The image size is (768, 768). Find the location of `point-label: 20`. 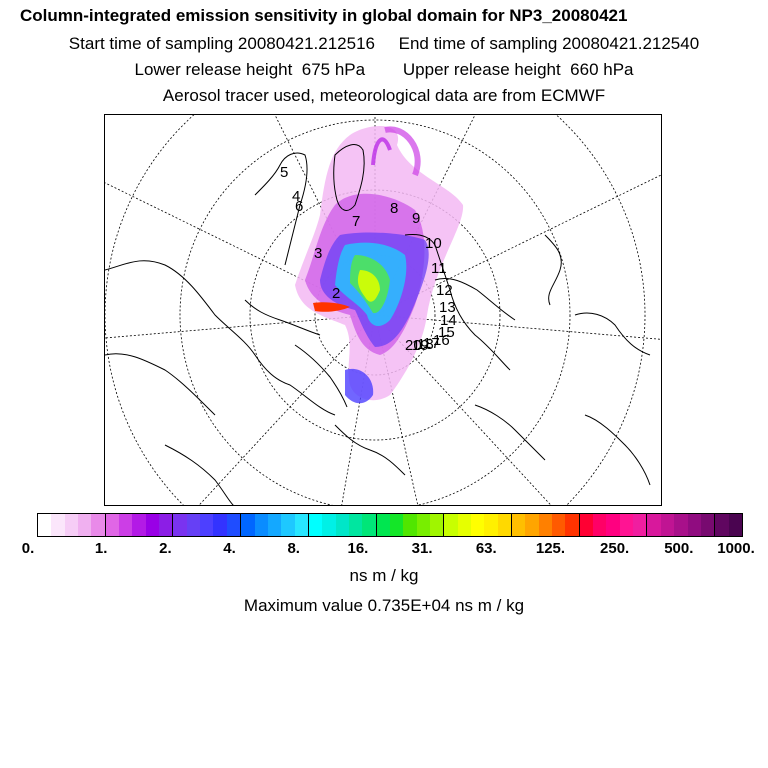

point-label: 20 is located at coordinates (413, 345).